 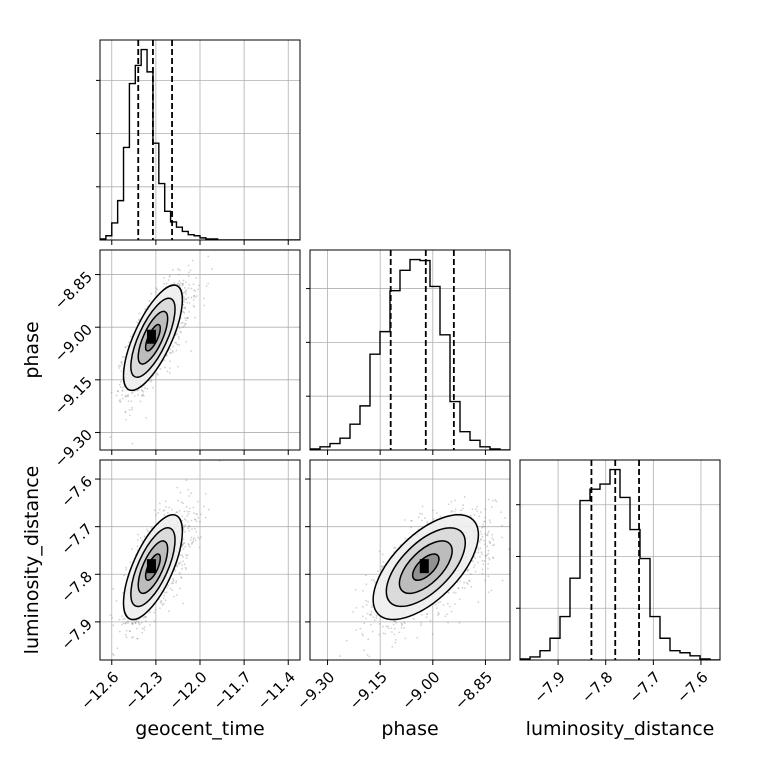 I want to click on contour-line, so click(x=426, y=567).